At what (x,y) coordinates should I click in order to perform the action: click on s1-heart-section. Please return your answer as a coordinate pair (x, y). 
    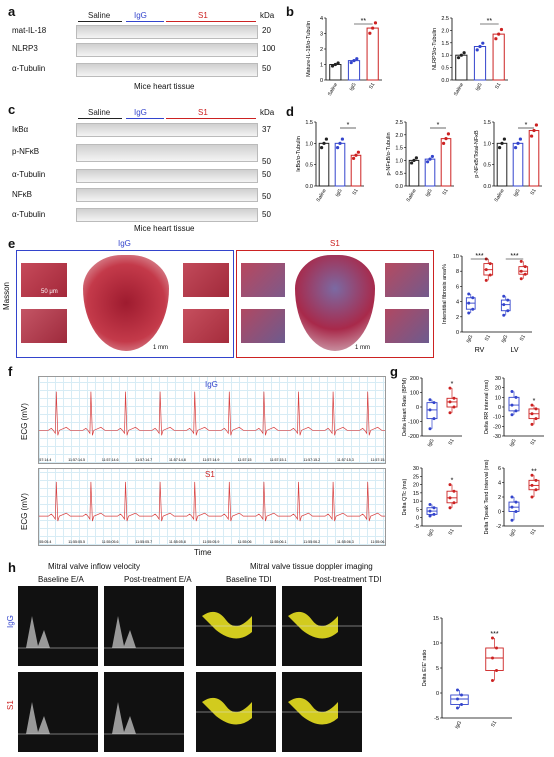
    Looking at the image, I should click on (335, 303).